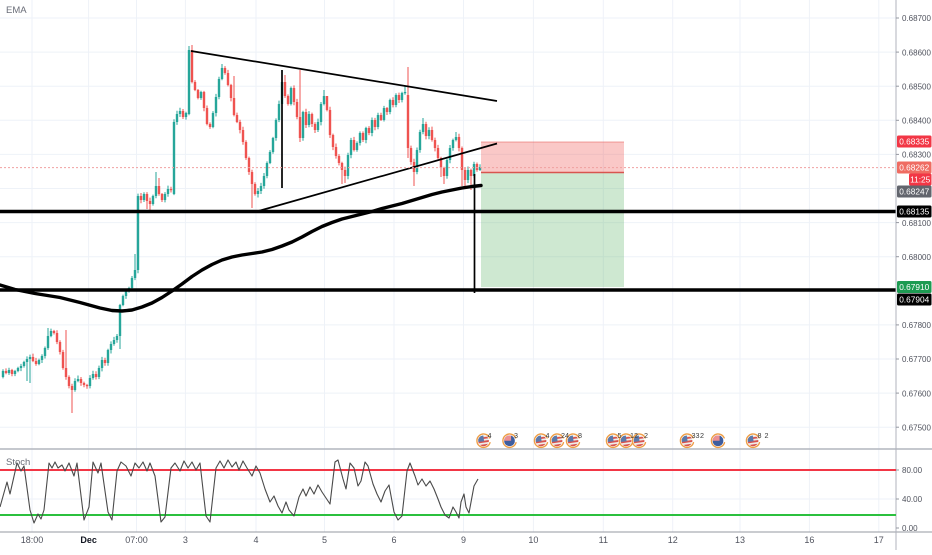 The image size is (932, 555). Describe the element at coordinates (916, 52) in the screenshot. I see `svg-text: 0.68600` at that location.